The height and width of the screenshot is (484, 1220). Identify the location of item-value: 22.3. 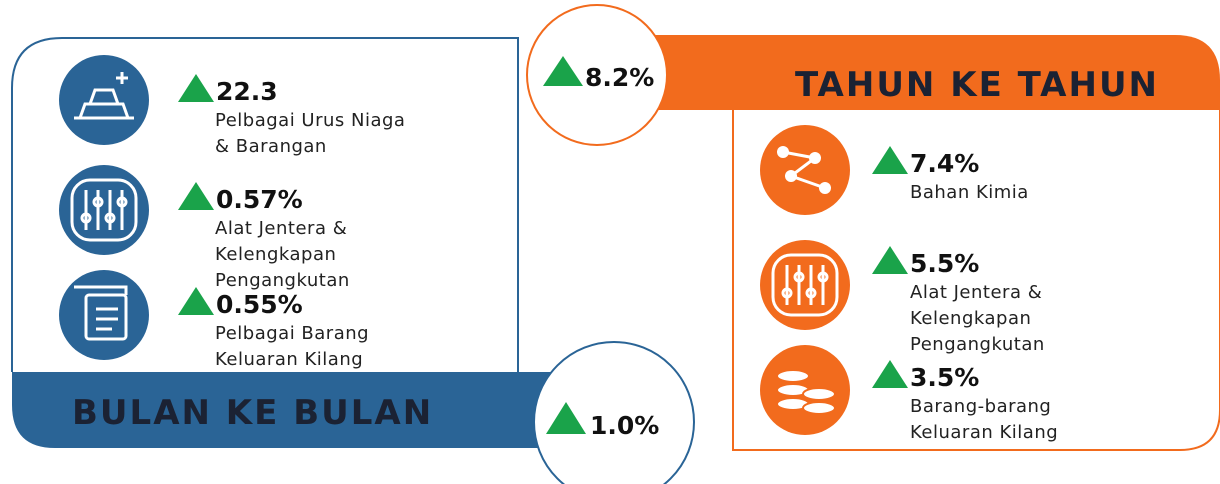
(247, 91).